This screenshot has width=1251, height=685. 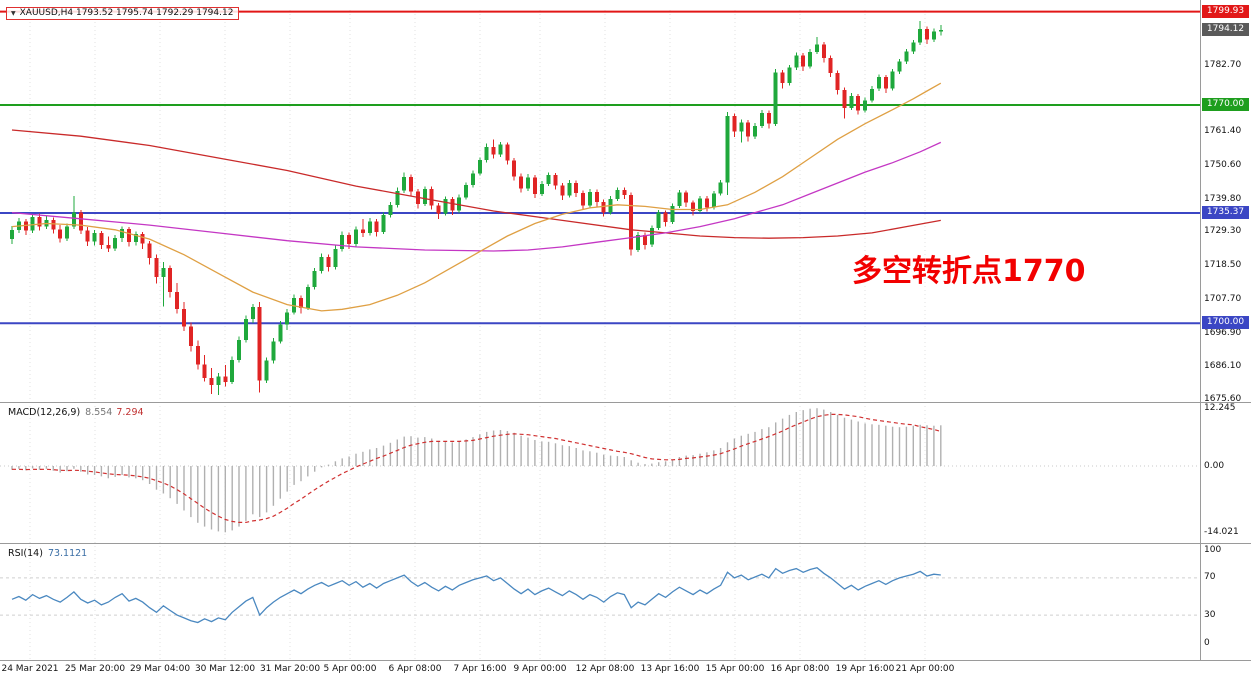 I want to click on ma-mid-magenta, so click(x=476, y=196).